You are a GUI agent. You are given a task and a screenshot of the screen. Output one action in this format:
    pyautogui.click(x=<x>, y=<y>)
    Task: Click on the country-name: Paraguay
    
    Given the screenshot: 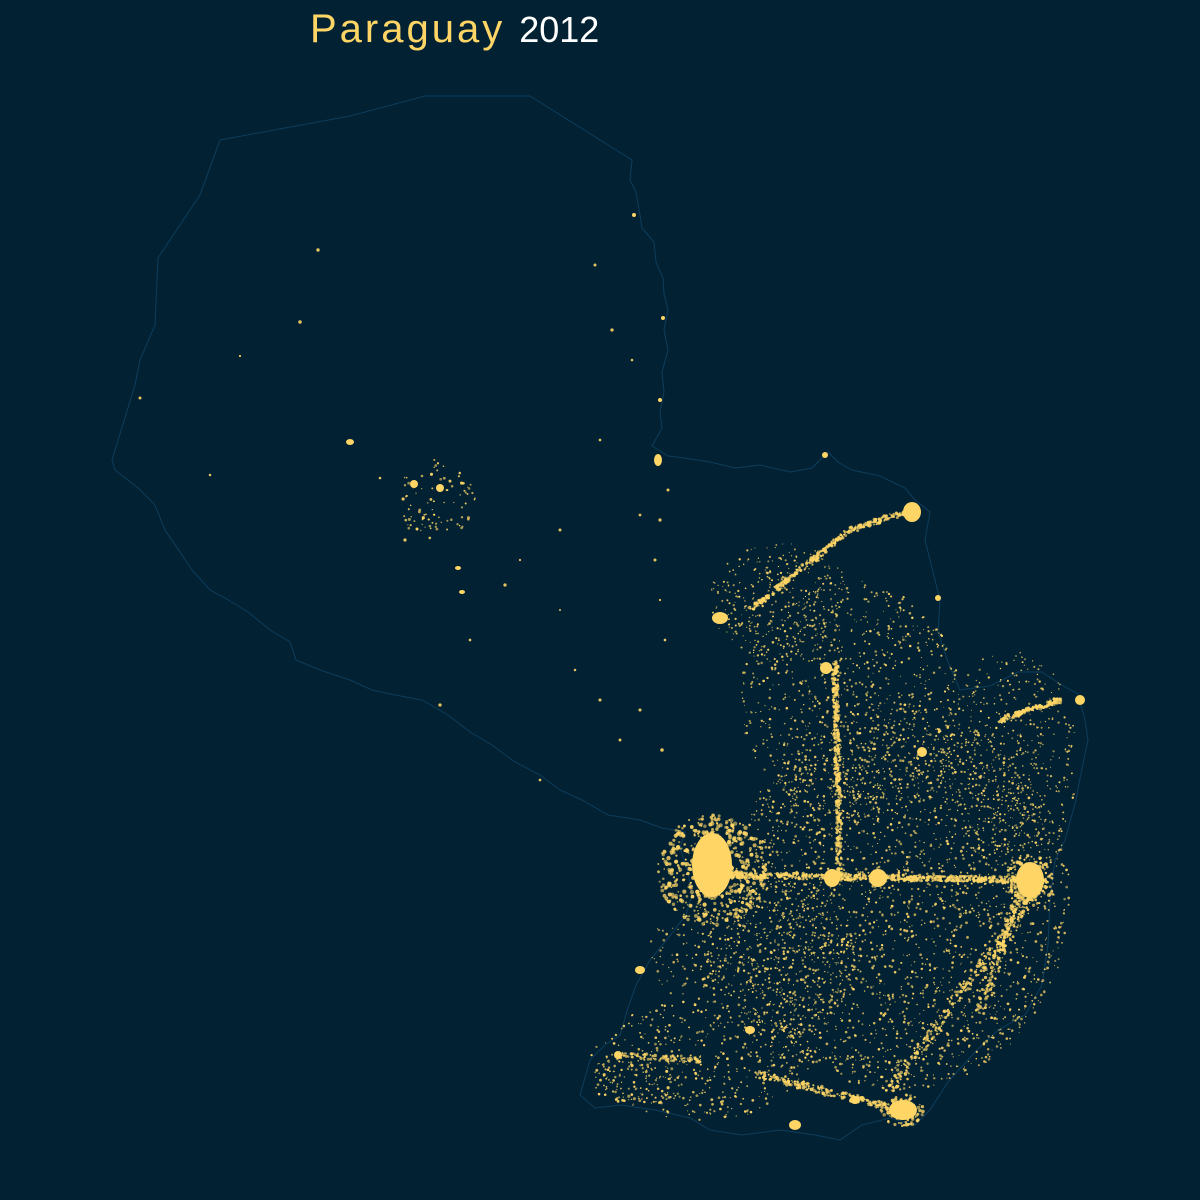 What is the action you would take?
    pyautogui.click(x=408, y=29)
    